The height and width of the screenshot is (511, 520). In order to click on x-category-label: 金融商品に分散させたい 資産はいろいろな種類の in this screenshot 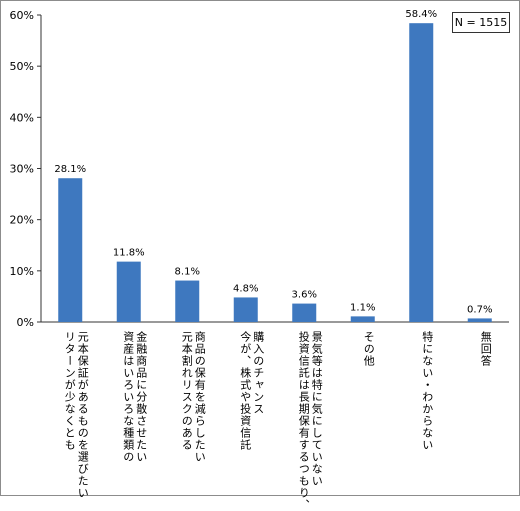, I will do `click(134, 397)`.